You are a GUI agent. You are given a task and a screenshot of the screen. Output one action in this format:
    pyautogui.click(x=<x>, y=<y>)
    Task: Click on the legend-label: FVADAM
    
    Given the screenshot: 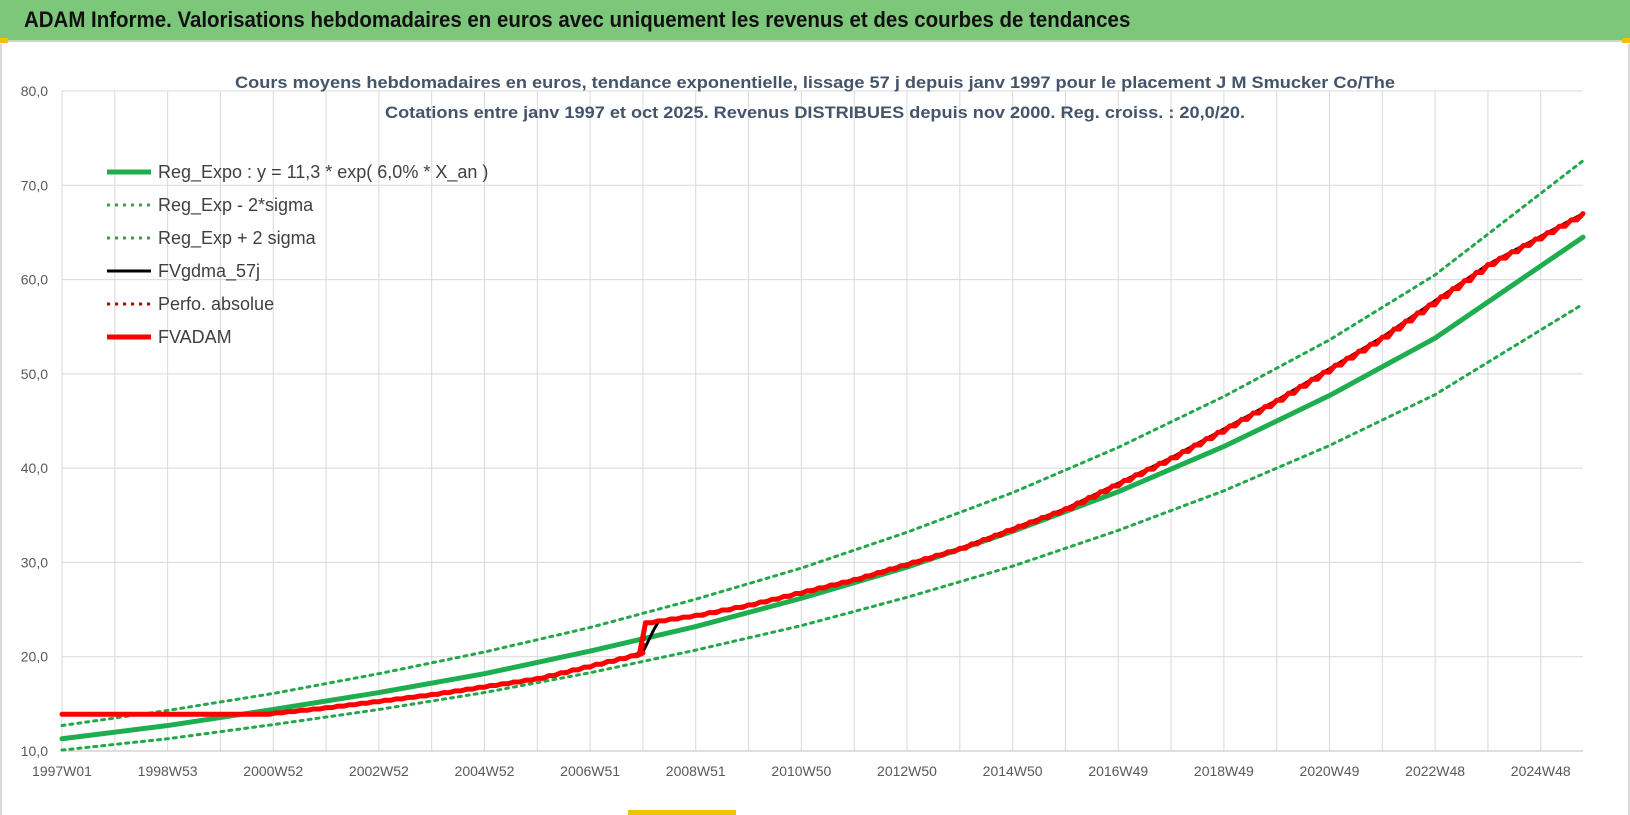 What is the action you would take?
    pyautogui.click(x=195, y=337)
    